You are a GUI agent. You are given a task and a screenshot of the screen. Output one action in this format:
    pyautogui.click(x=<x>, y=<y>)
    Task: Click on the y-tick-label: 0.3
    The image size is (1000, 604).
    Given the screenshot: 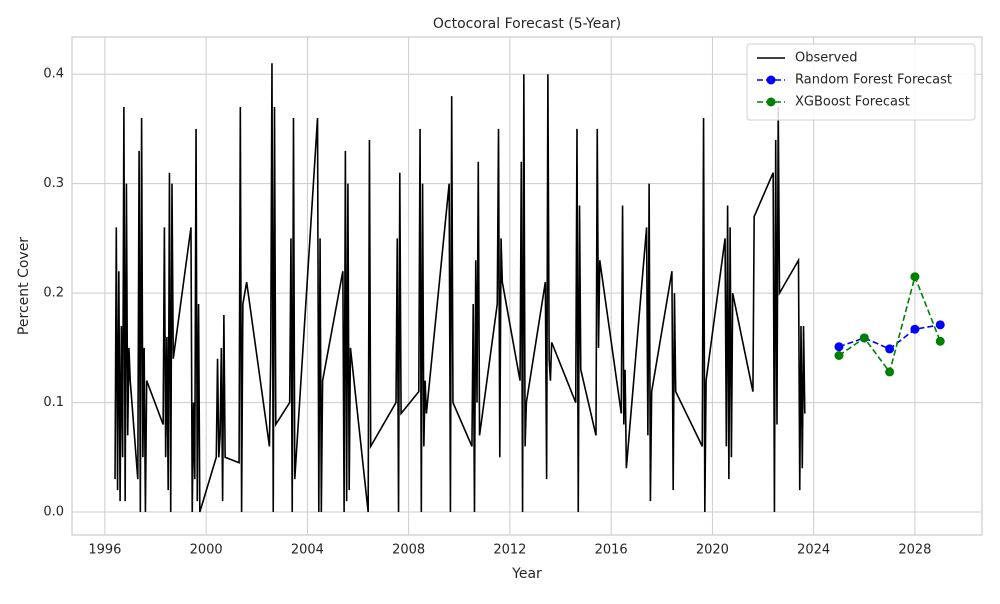 What is the action you would take?
    pyautogui.click(x=53, y=183)
    